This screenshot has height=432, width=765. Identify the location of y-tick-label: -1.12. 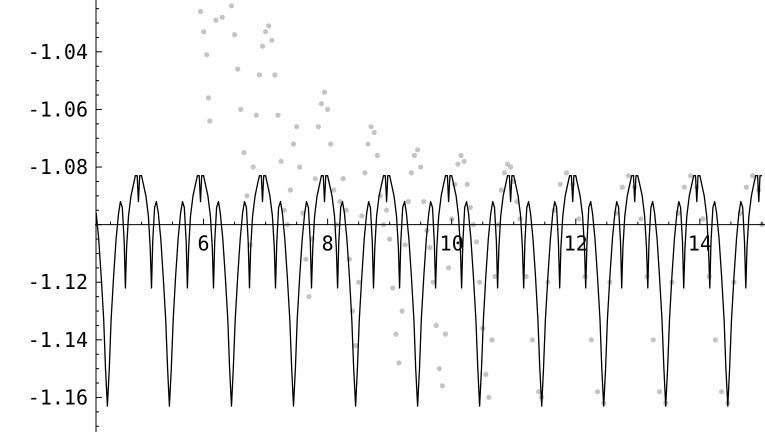
(58, 282).